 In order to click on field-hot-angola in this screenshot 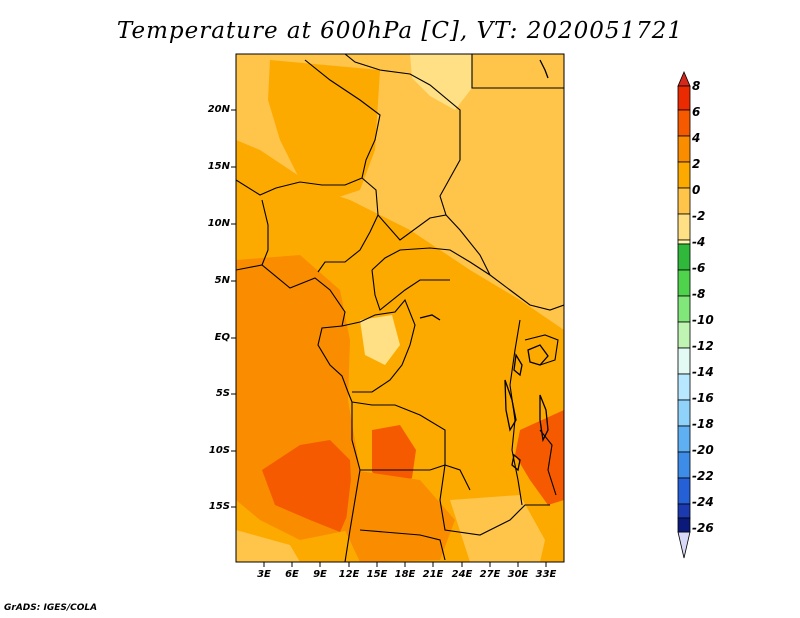, I will do `click(307, 486)`.